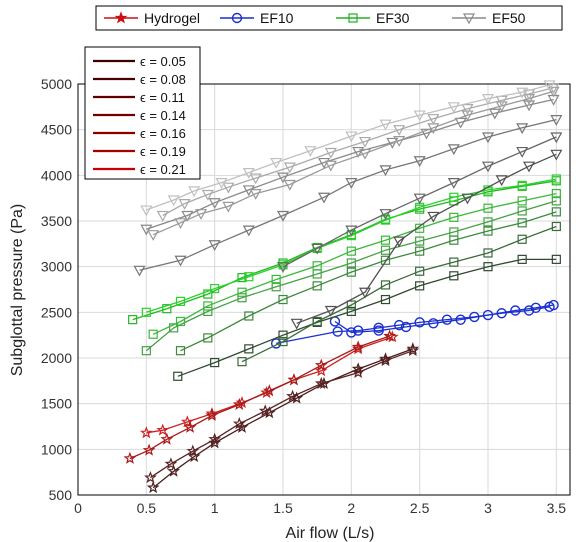  What do you see at coordinates (172, 18) in the screenshot?
I see `legend-label: Hydrogel` at bounding box center [172, 18].